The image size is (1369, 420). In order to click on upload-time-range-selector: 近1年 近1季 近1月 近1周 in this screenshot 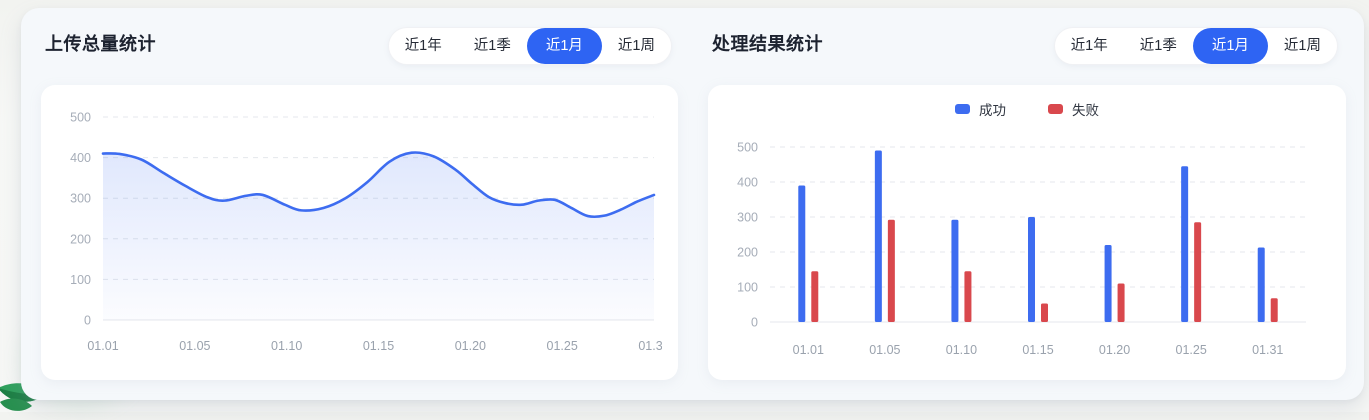, I will do `click(529, 46)`.